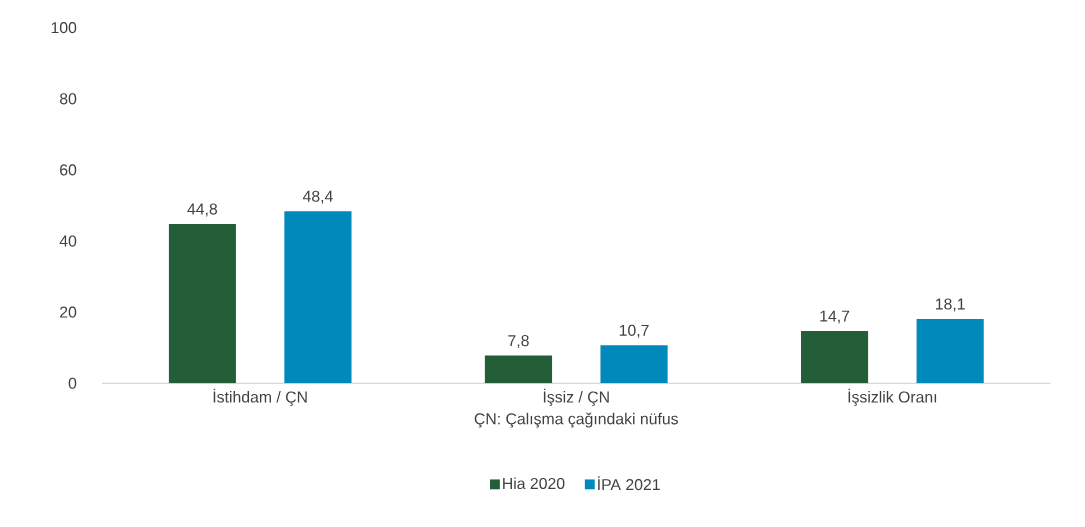  What do you see at coordinates (260, 397) in the screenshot?
I see `x-tick-label: İstihdam / ÇN` at bounding box center [260, 397].